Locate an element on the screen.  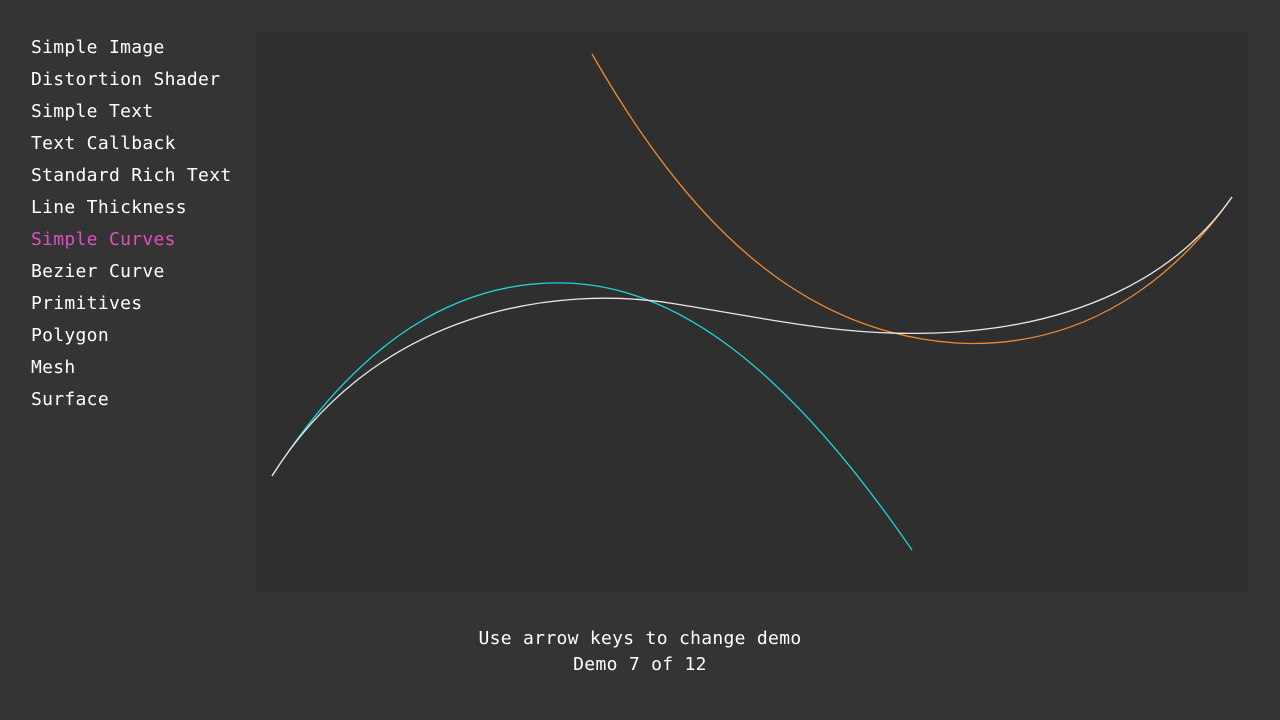
menu-item-surface: Surface is located at coordinates (70, 399).